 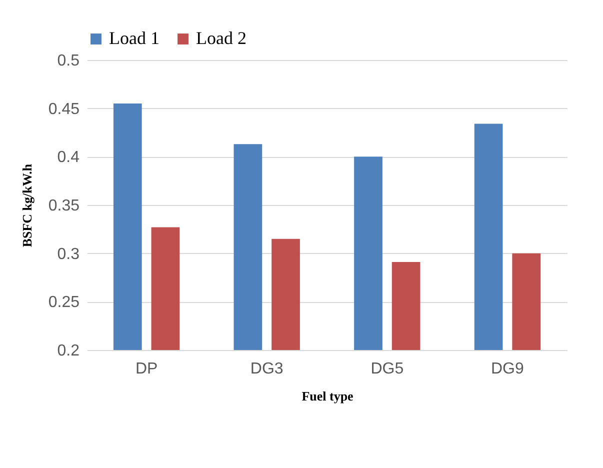 What do you see at coordinates (64, 206) in the screenshot?
I see `y-tick-label: 0.35` at bounding box center [64, 206].